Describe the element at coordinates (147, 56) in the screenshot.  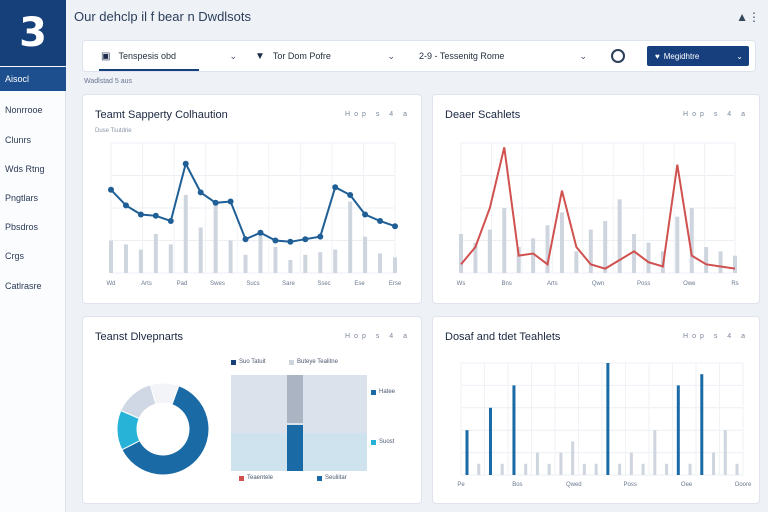
I see `filter-label-1: Tenspesis obd` at that location.